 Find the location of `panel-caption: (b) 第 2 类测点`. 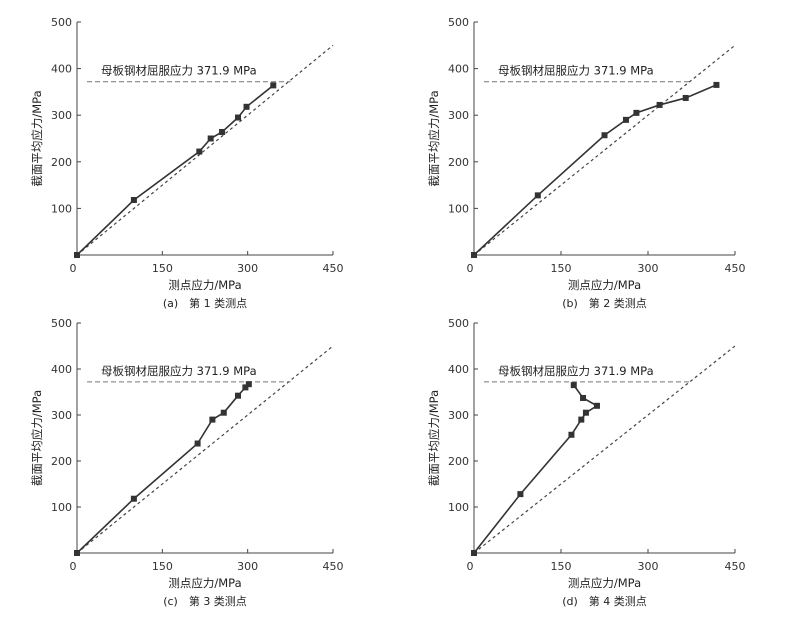

panel-caption: (b) 第 2 类测点 is located at coordinates (604, 303).